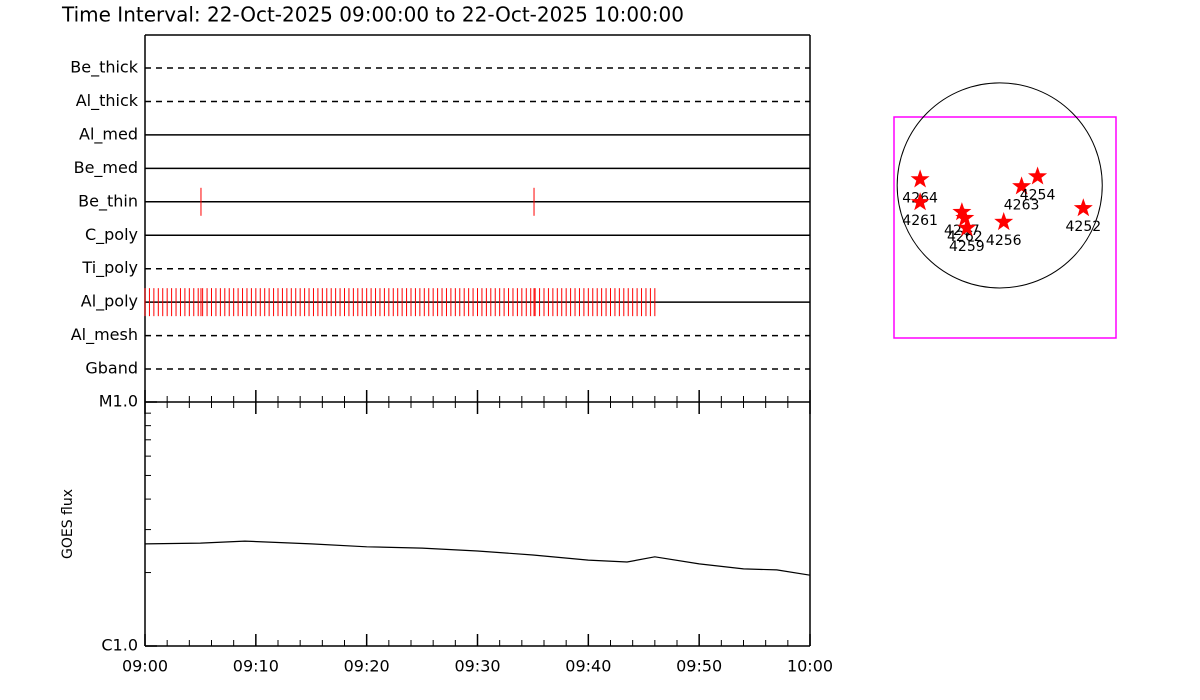 The width and height of the screenshot is (1200, 700). What do you see at coordinates (111, 368) in the screenshot?
I see `row-label: Gband` at bounding box center [111, 368].